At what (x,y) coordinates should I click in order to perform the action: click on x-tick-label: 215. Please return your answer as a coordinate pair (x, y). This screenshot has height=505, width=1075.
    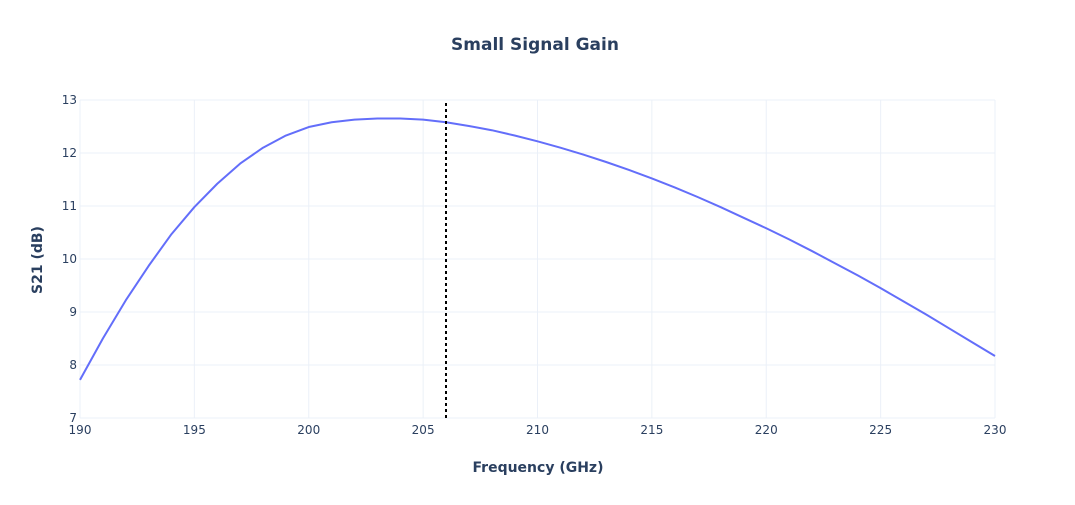
    Looking at the image, I should click on (651, 430).